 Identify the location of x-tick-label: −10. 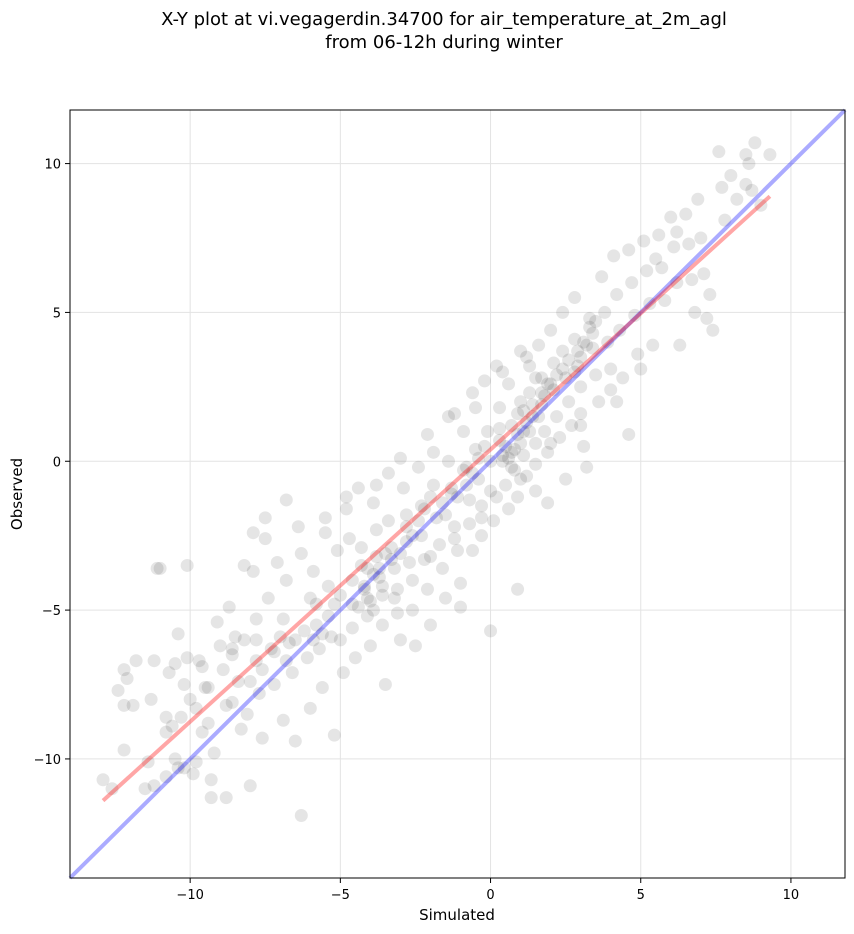
(189, 895).